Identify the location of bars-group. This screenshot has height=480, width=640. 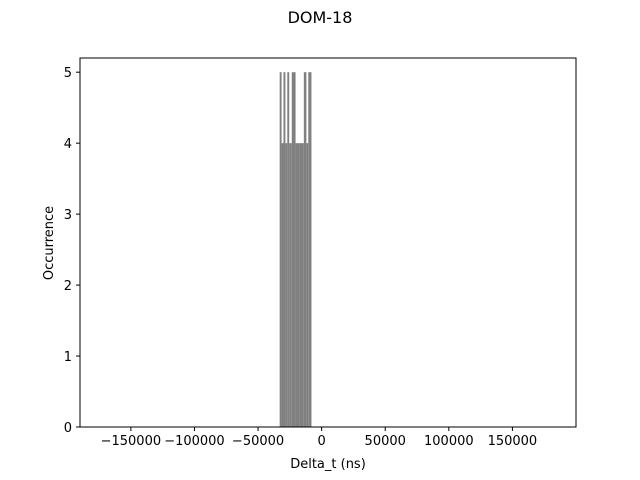
(295, 249).